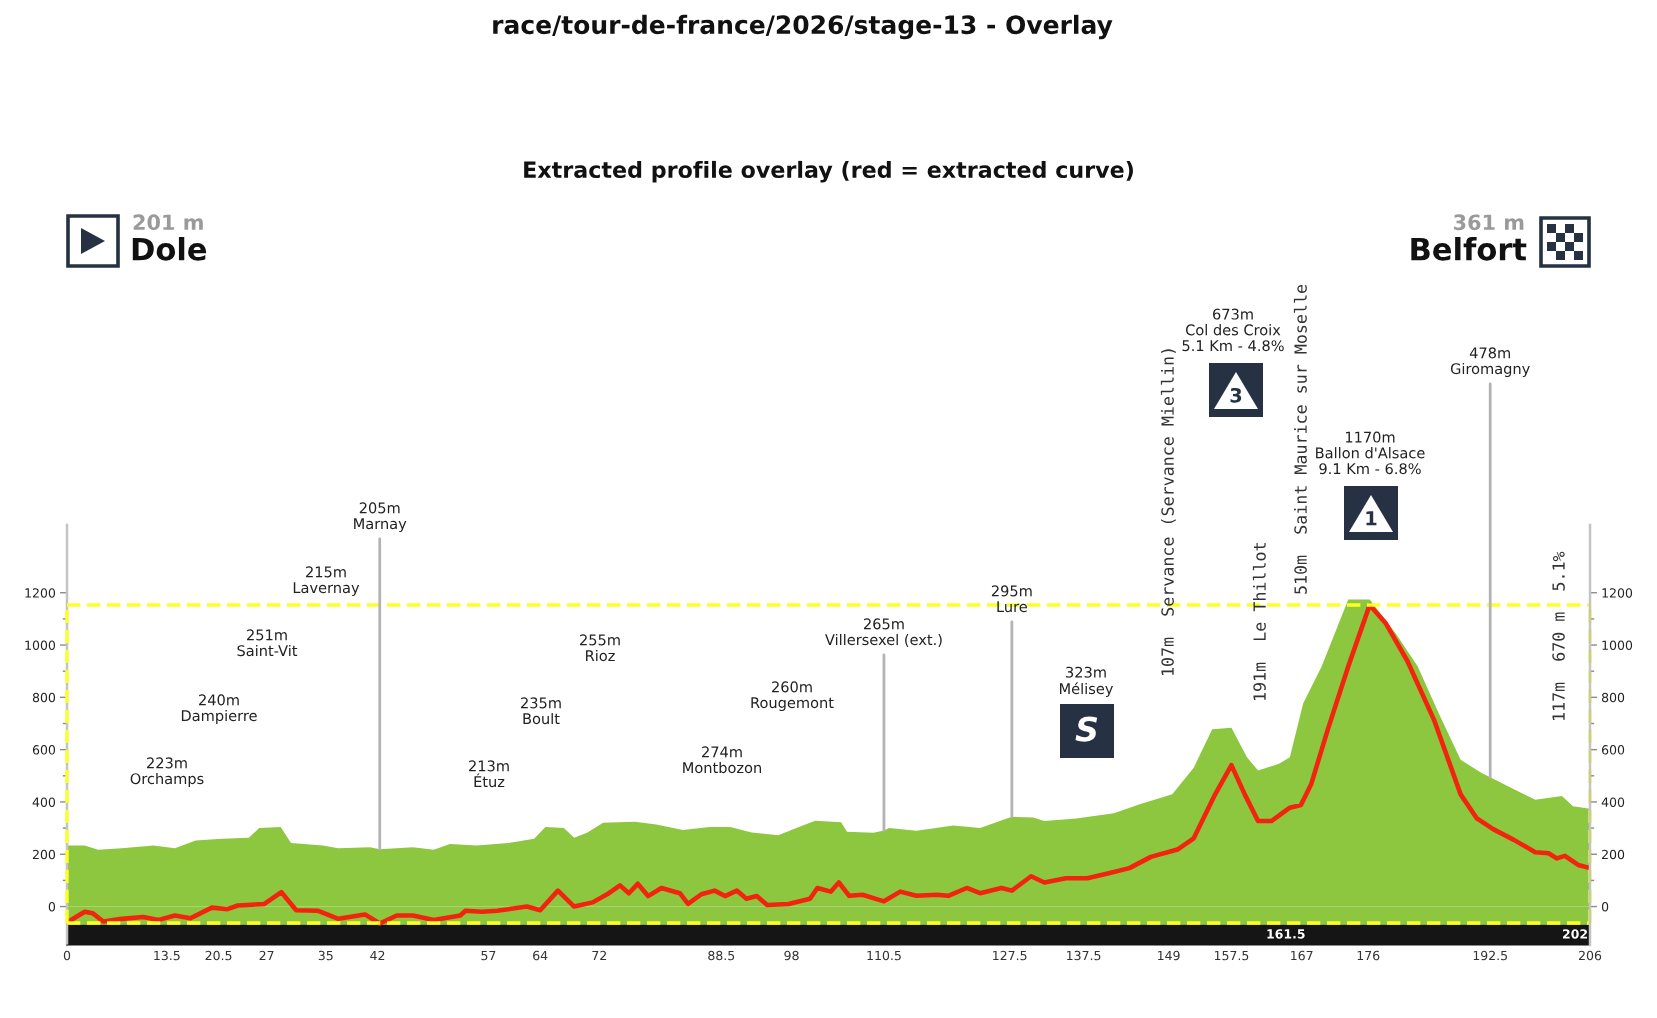 The height and width of the screenshot is (1018, 1657). I want to click on annotation: 251m Saint-Vit, so click(267, 643).